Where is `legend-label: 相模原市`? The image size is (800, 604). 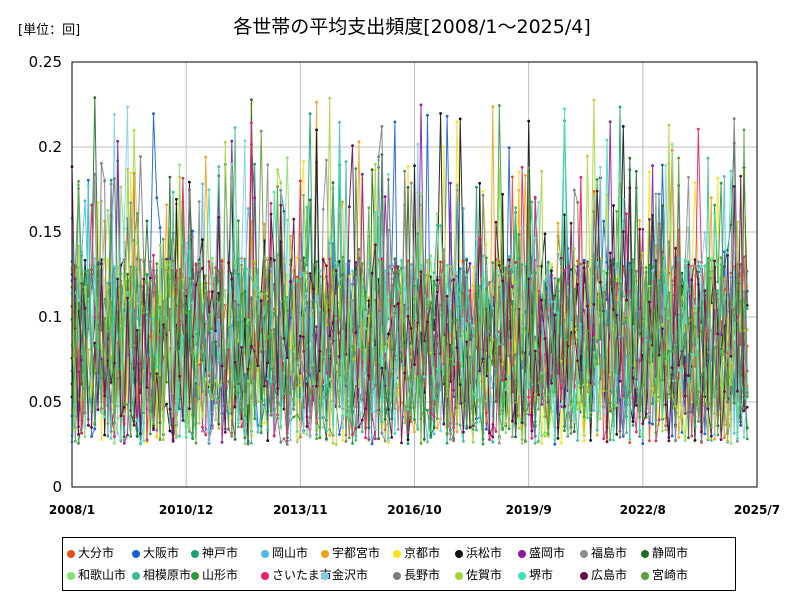
legend-label: 相模原市 is located at coordinates (167, 575).